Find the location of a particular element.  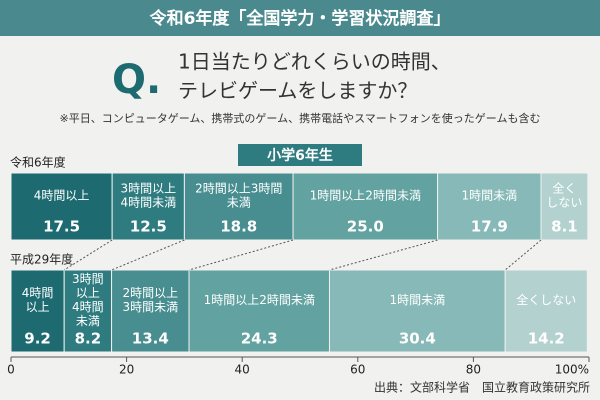

subtitle: 小学6年生 is located at coordinates (300, 155).